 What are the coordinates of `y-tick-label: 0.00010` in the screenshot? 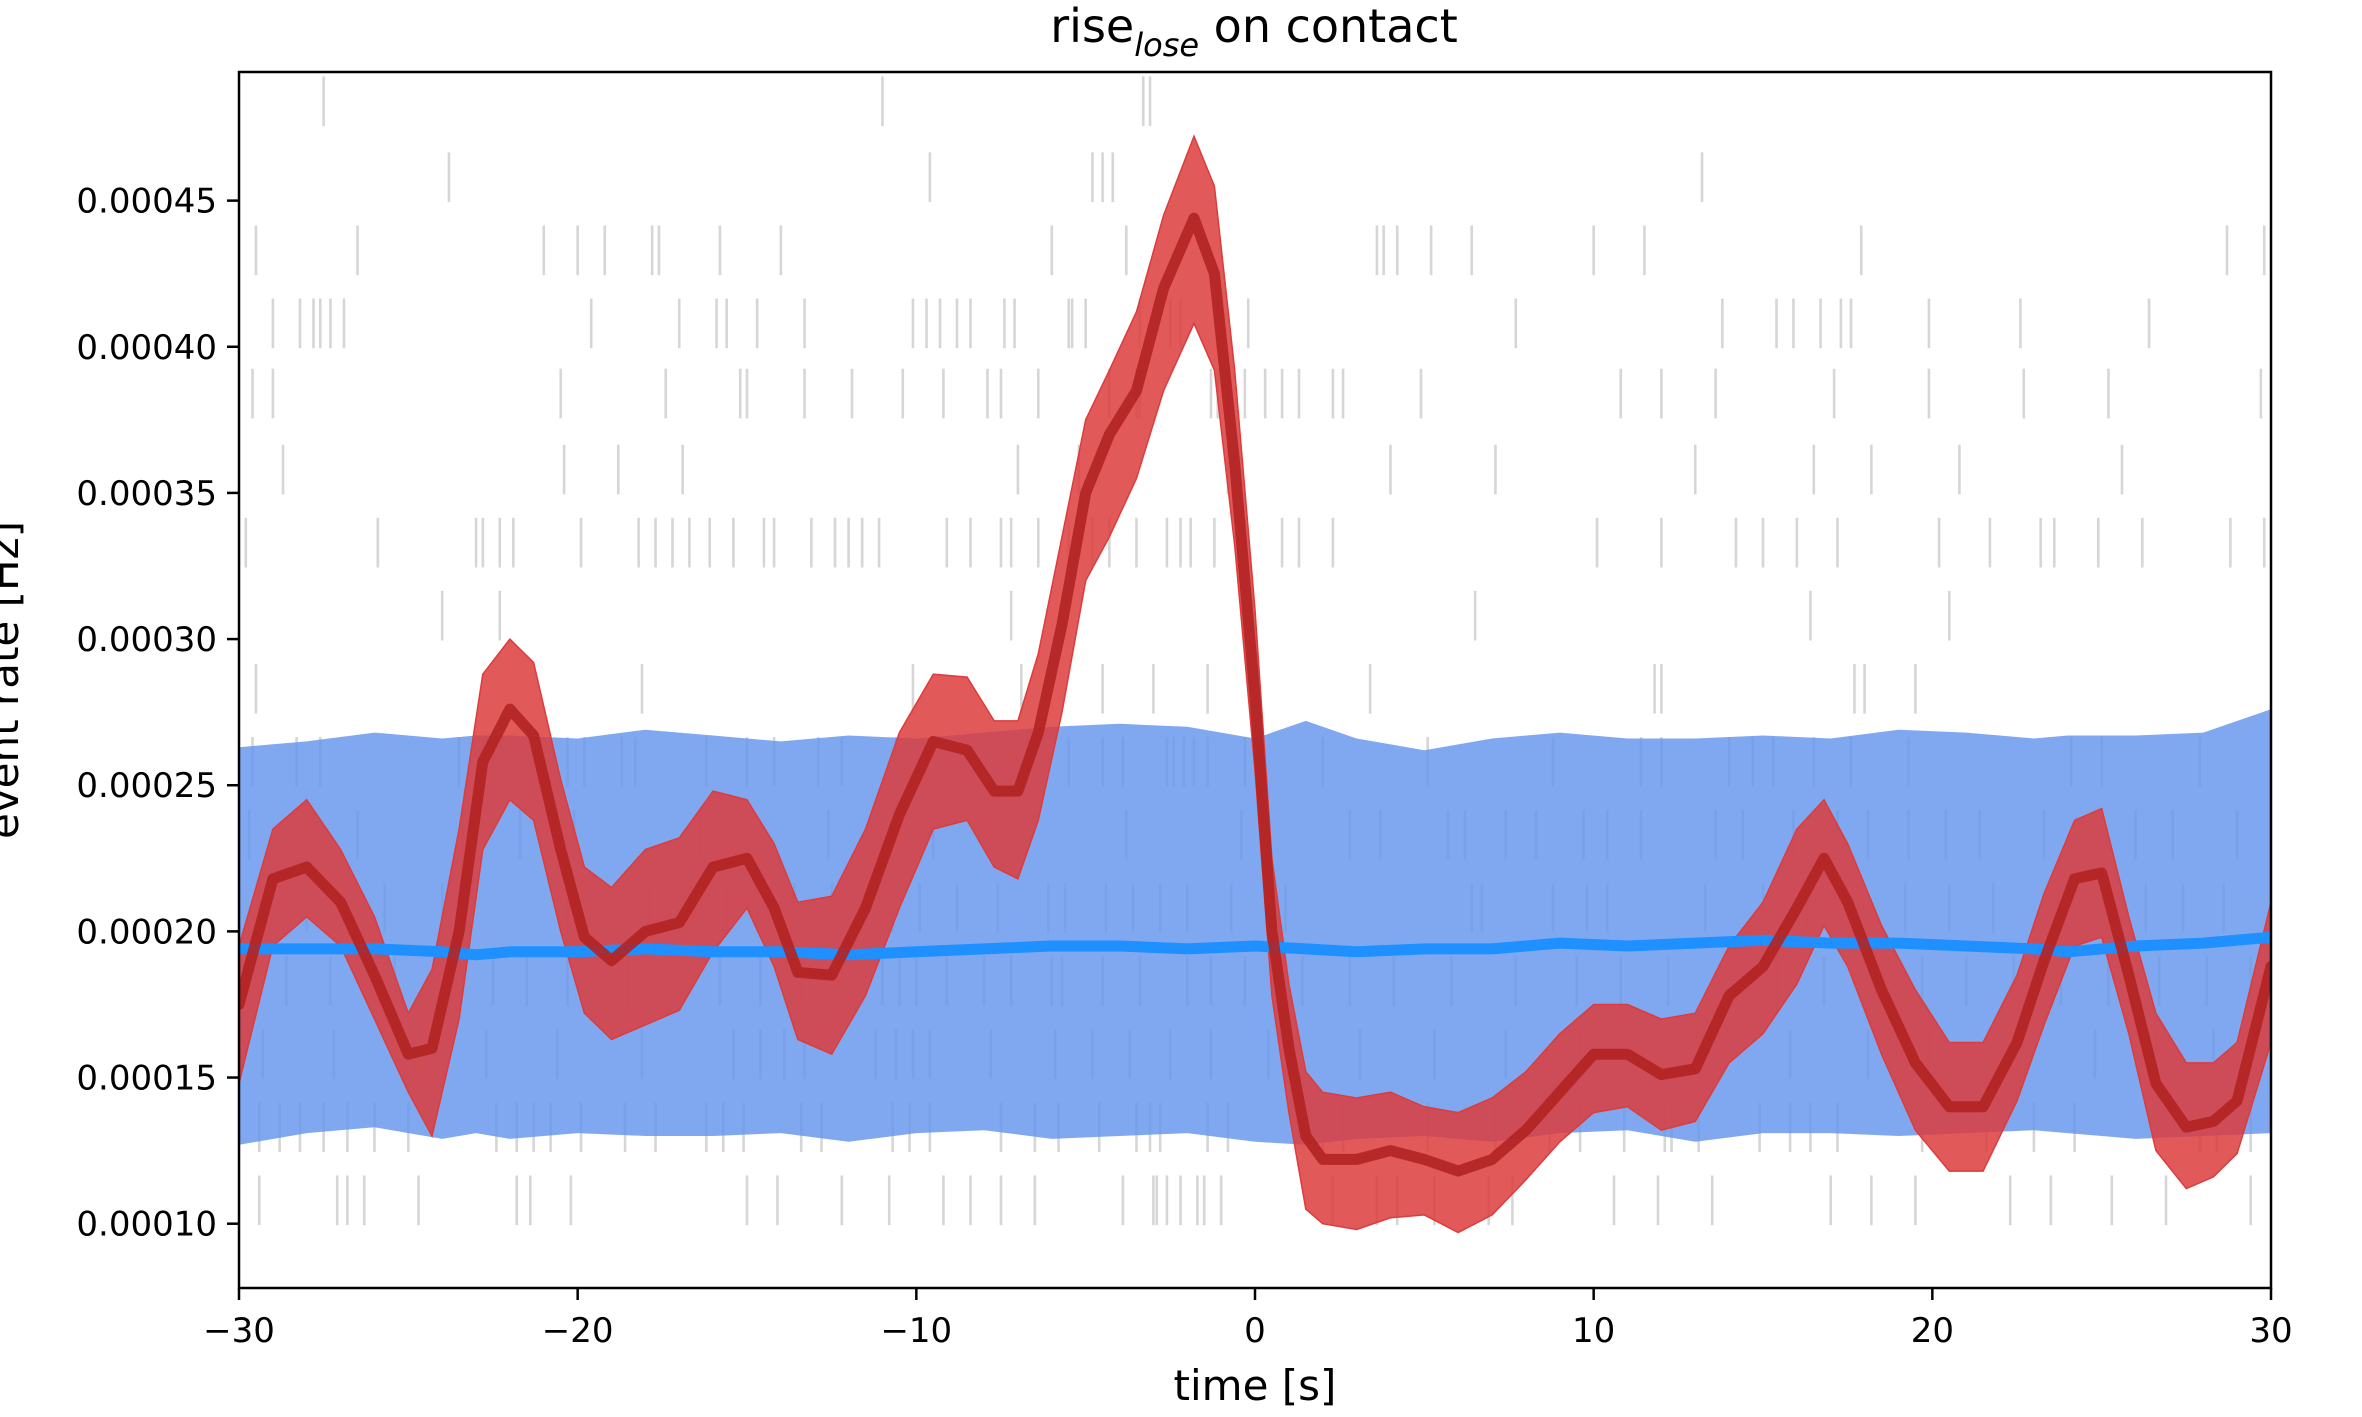 It's located at (146, 1225).